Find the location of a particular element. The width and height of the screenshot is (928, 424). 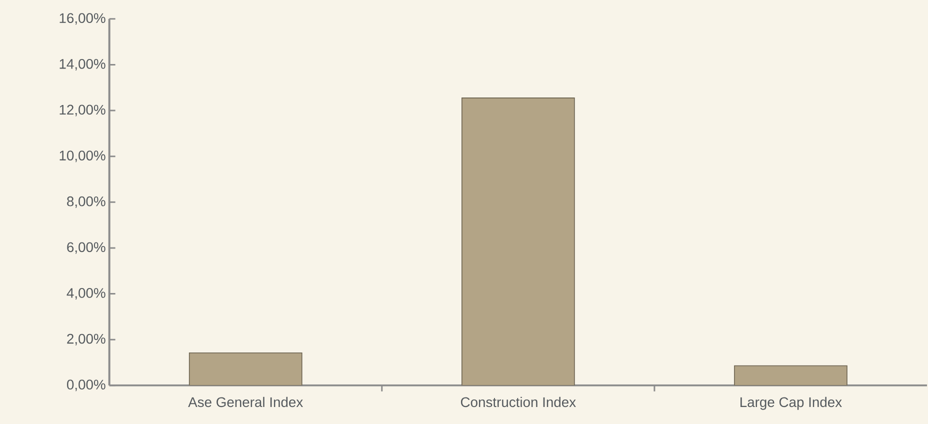

x-tick-label: Large Cap Index is located at coordinates (791, 403).